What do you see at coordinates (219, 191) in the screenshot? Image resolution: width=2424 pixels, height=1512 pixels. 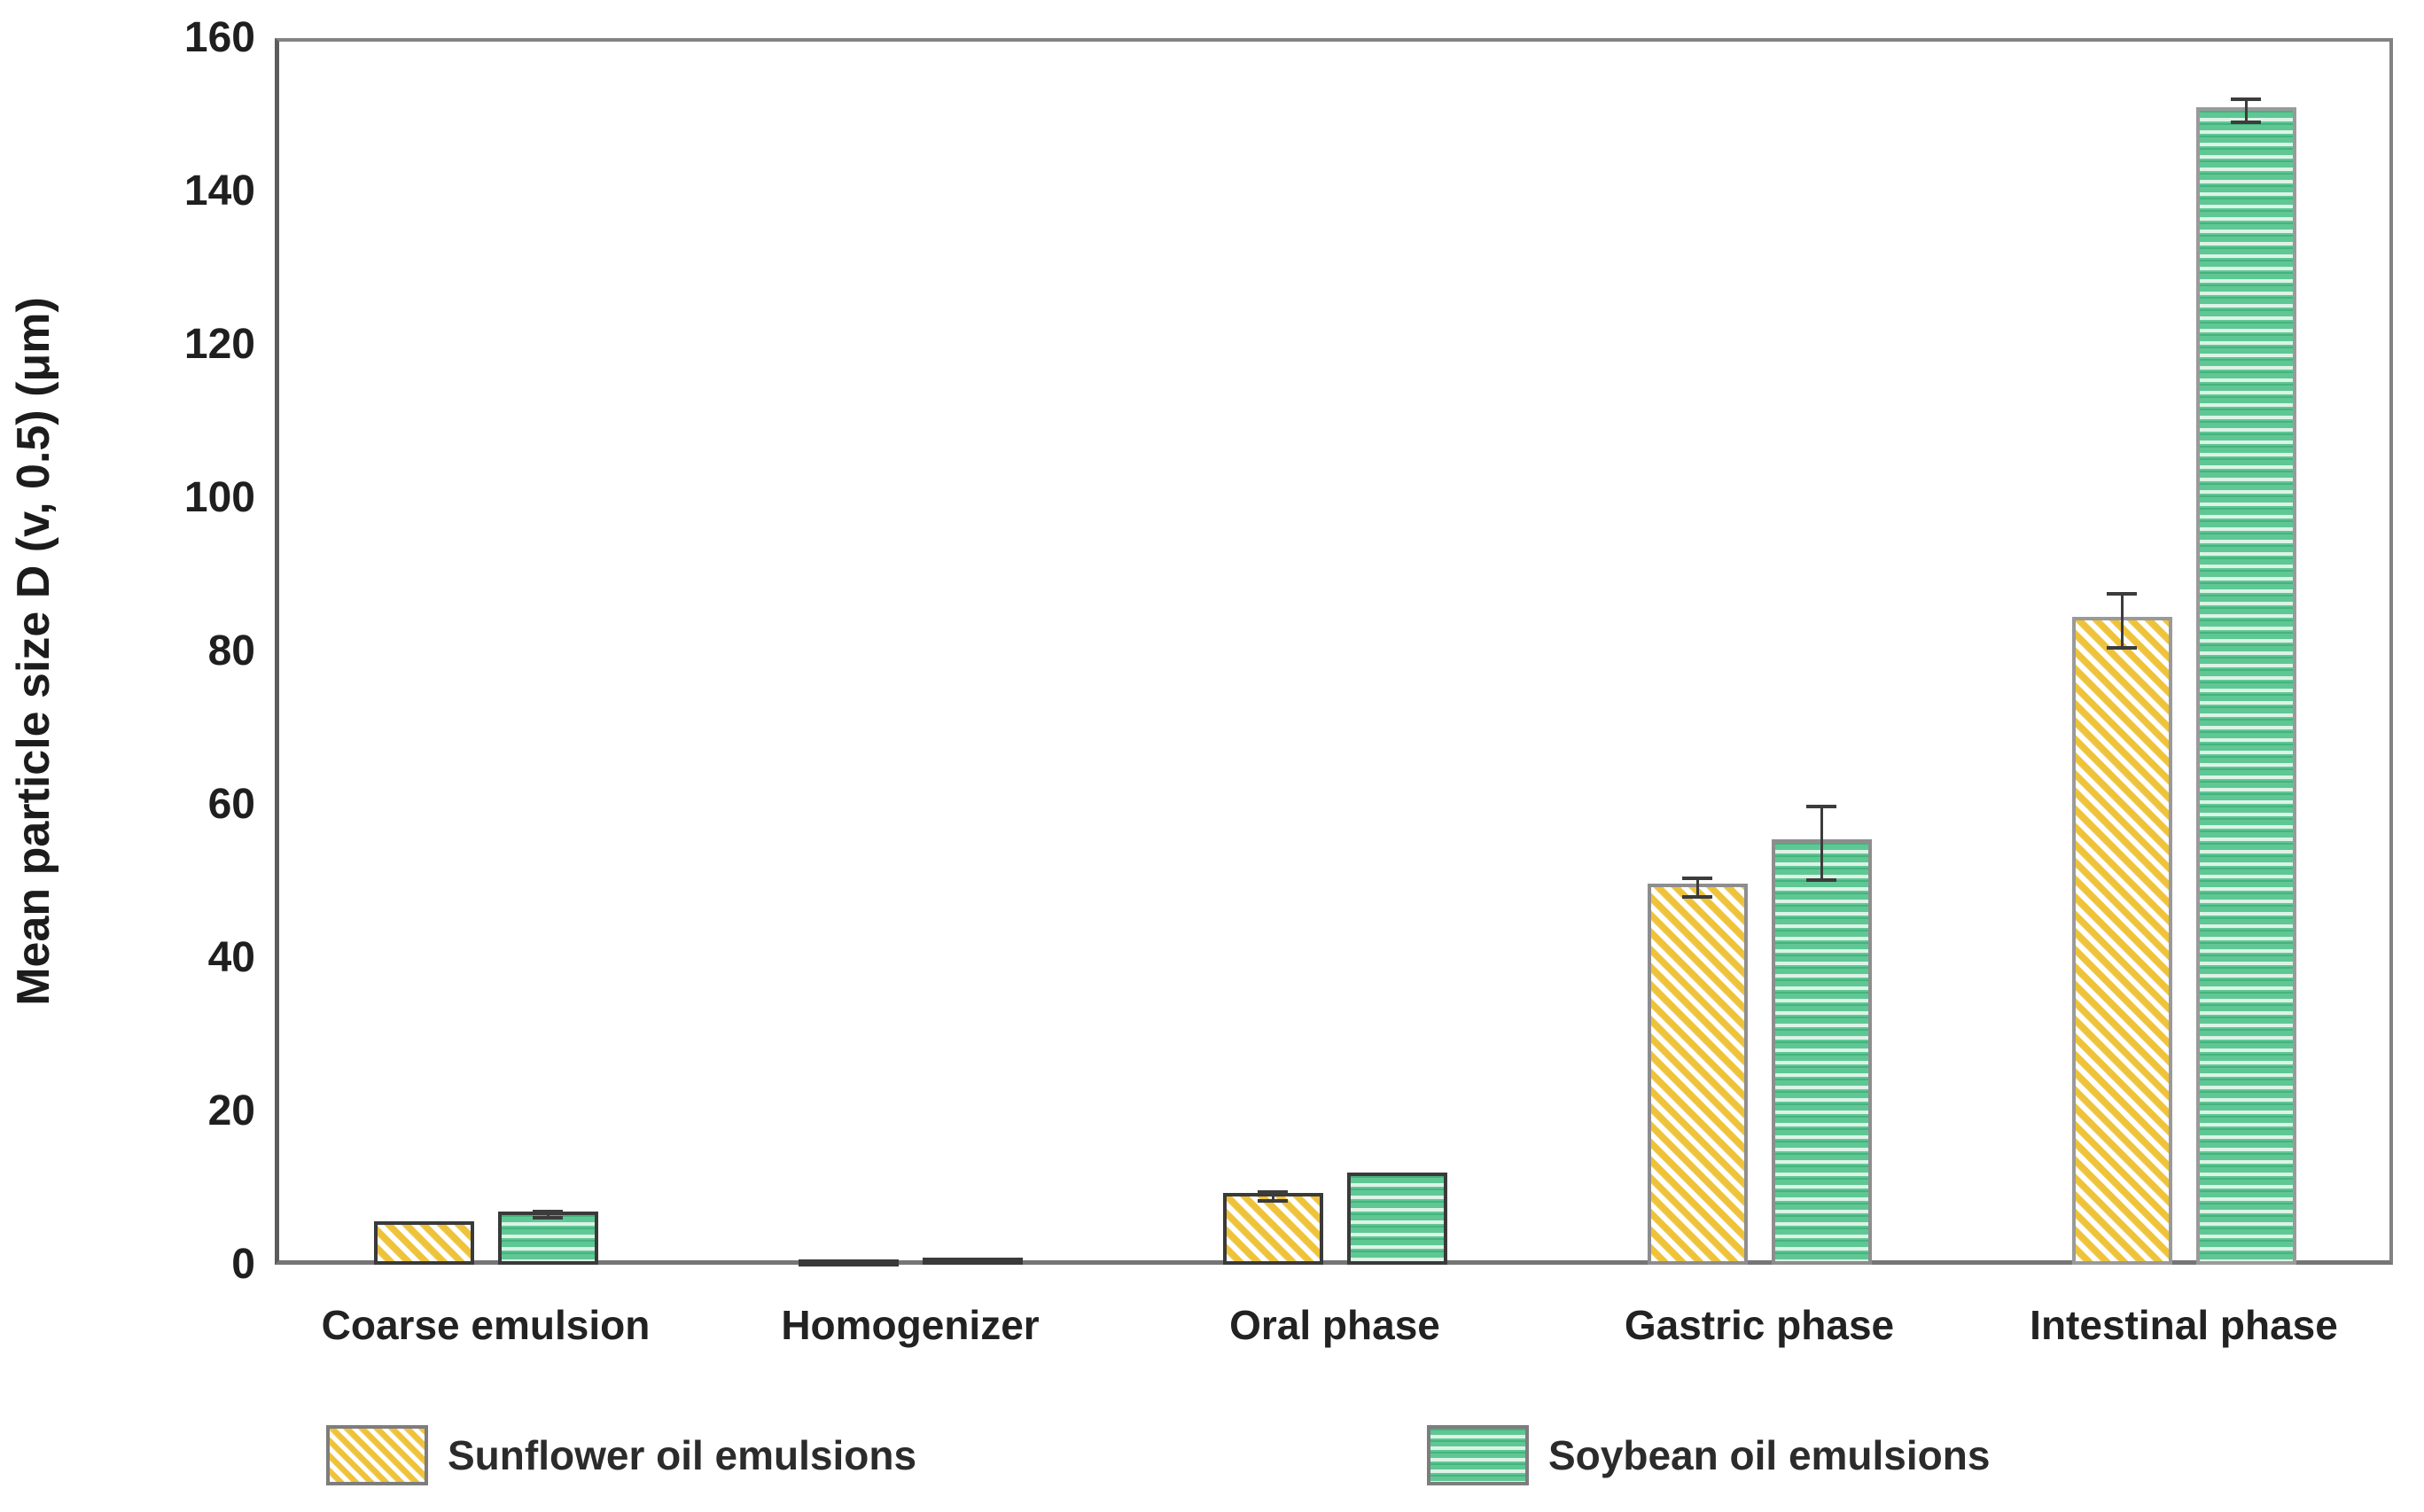 I see `y-tick-label: 140` at bounding box center [219, 191].